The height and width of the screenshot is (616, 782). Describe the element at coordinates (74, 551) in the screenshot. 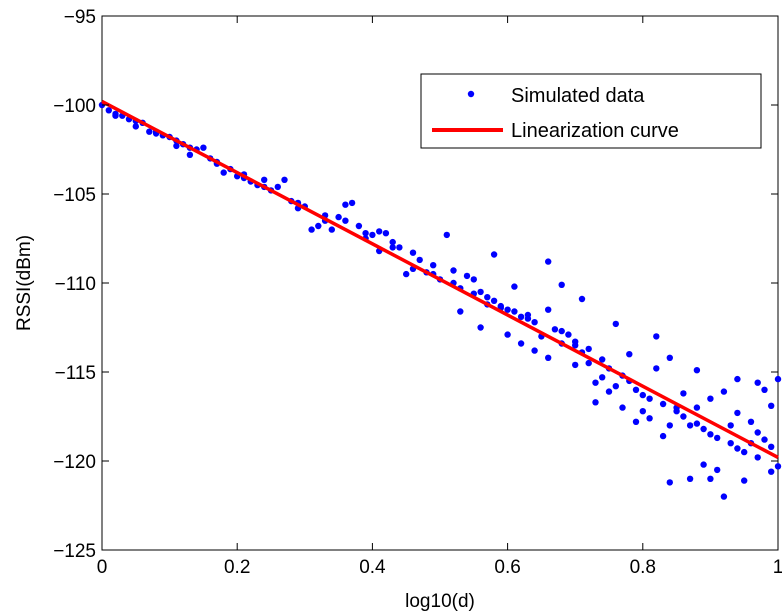

I see `y-tick-label: −125` at that location.